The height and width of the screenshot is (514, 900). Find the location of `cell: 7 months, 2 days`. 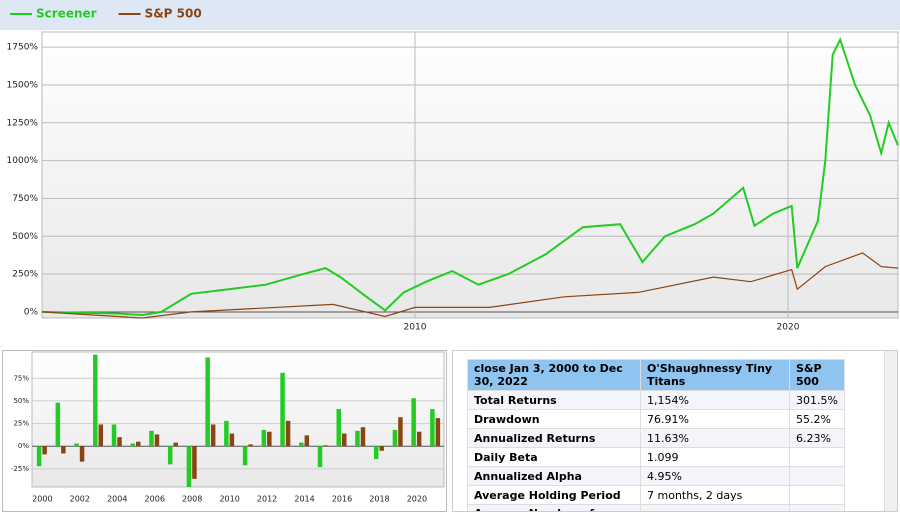

cell: 7 months, 2 days is located at coordinates (715, 495).